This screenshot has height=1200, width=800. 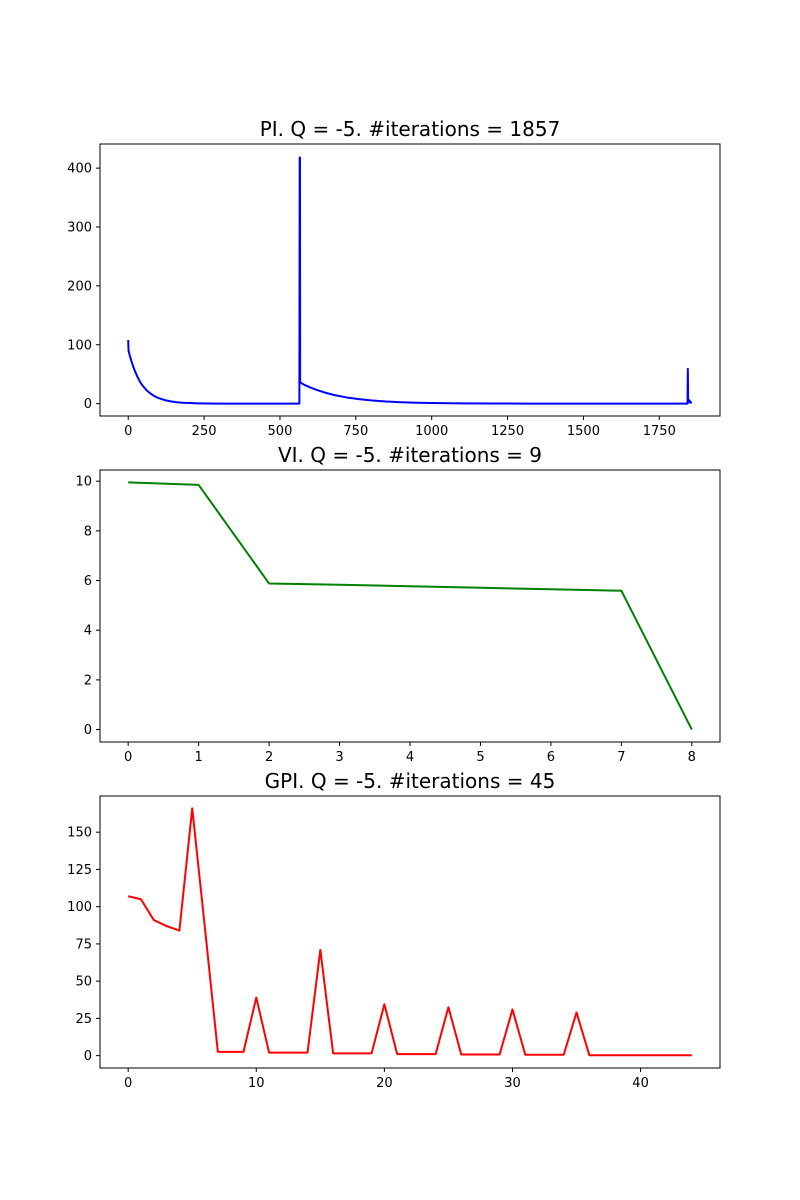 I want to click on x-tick-label: 40, so click(x=640, y=1083).